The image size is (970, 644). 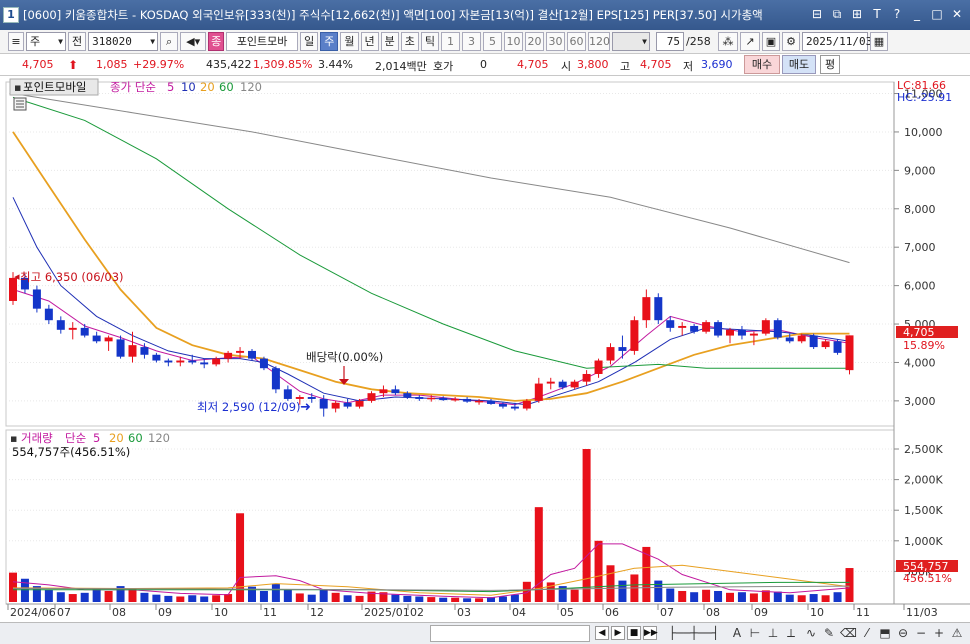 What do you see at coordinates (728, 41) in the screenshot?
I see `crosshair-icon: ⁂` at bounding box center [728, 41].